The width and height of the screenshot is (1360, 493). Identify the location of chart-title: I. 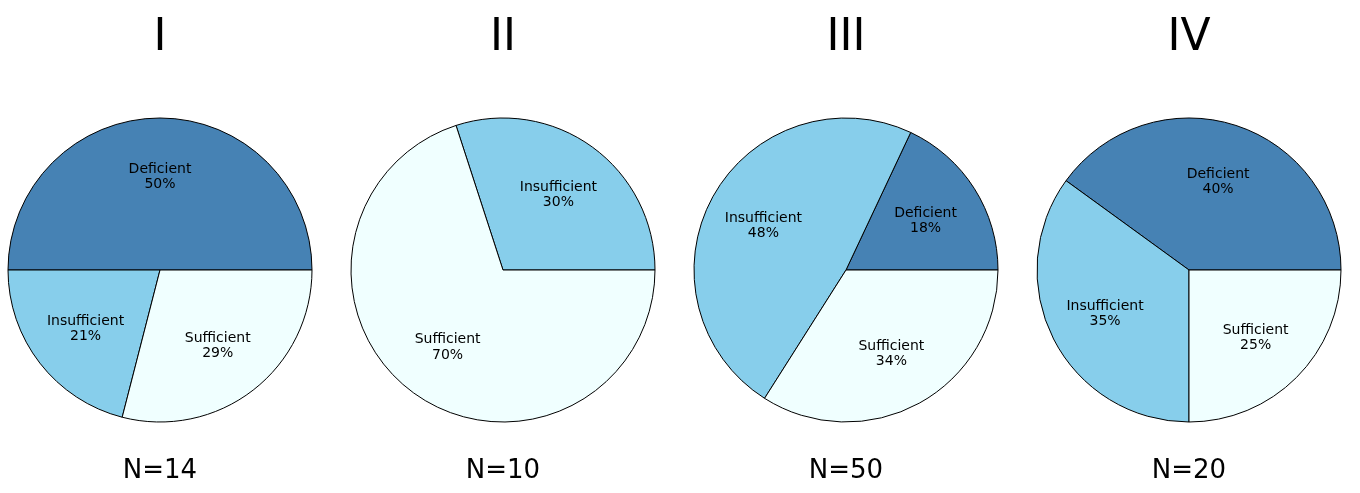
(160, 34).